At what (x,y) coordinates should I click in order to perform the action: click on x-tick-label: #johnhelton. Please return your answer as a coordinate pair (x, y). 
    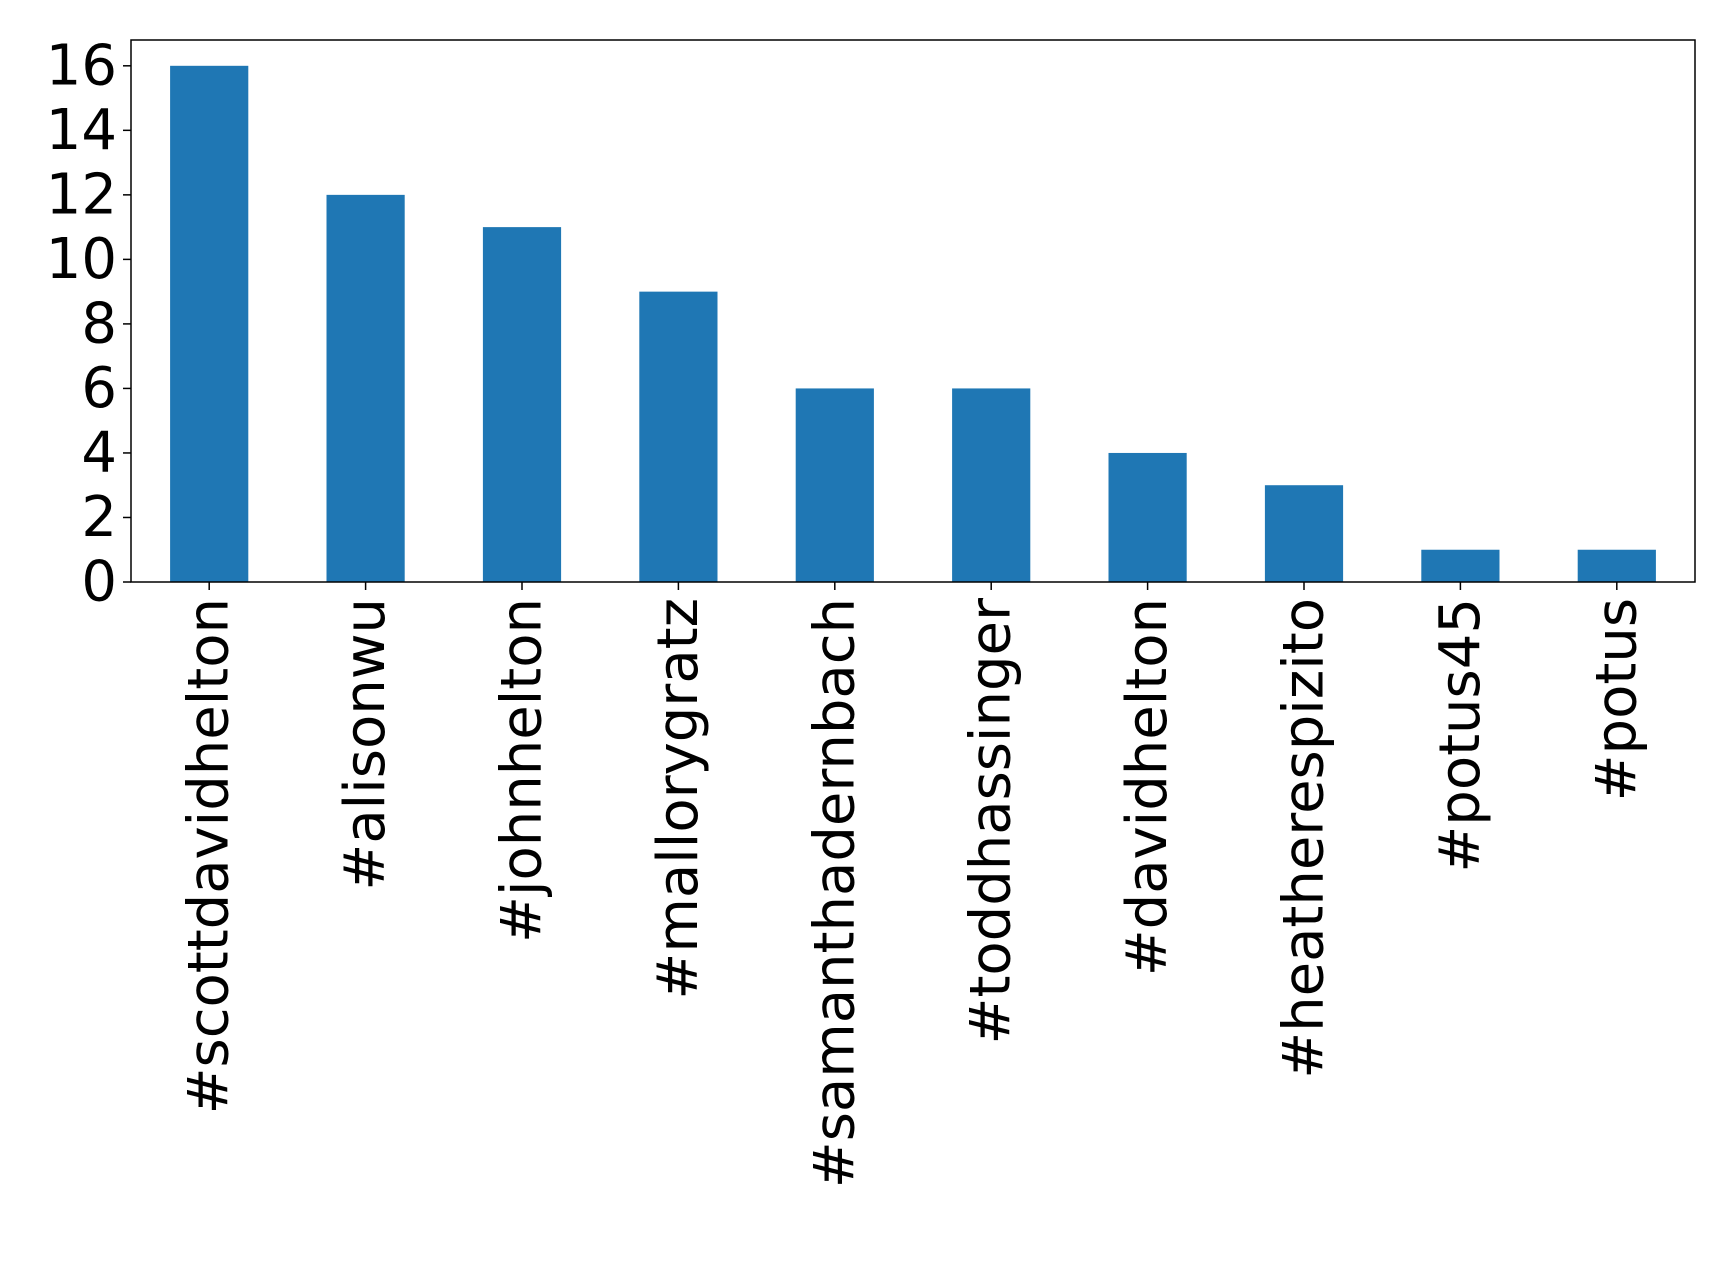
    Looking at the image, I should click on (522, 770).